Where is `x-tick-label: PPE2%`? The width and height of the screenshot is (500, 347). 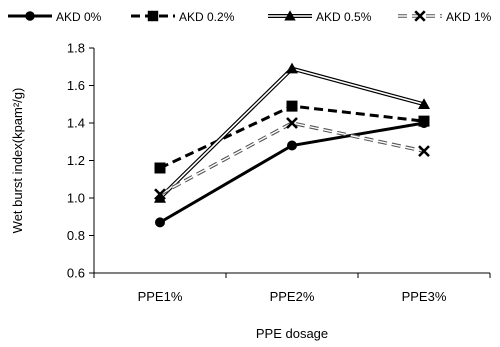
x-tick-label: PPE2% is located at coordinates (292, 296).